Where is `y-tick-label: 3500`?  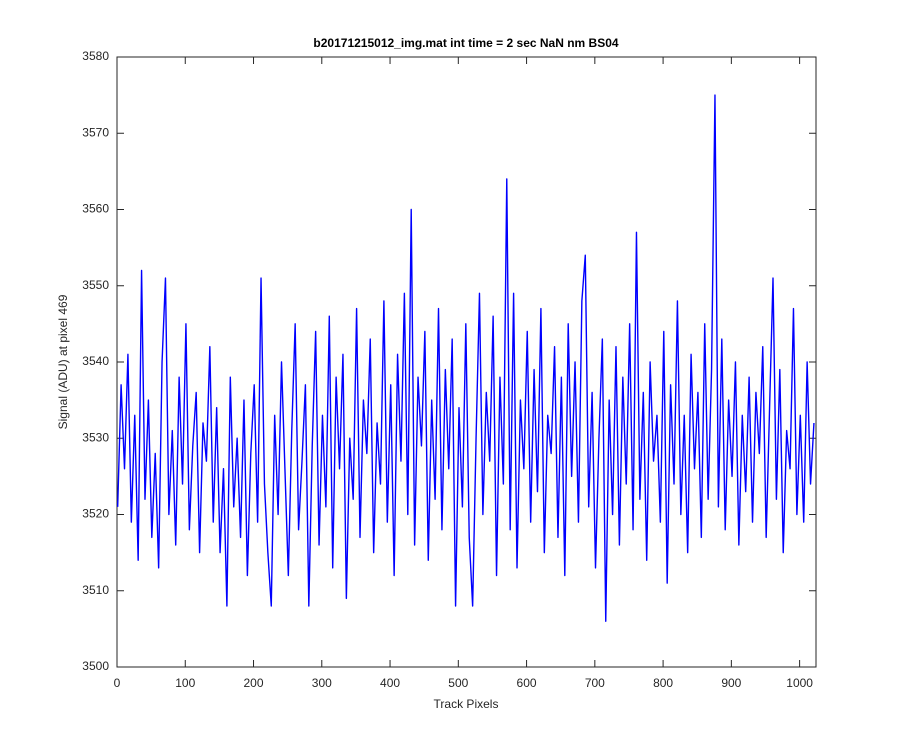 y-tick-label: 3500 is located at coordinates (95, 666).